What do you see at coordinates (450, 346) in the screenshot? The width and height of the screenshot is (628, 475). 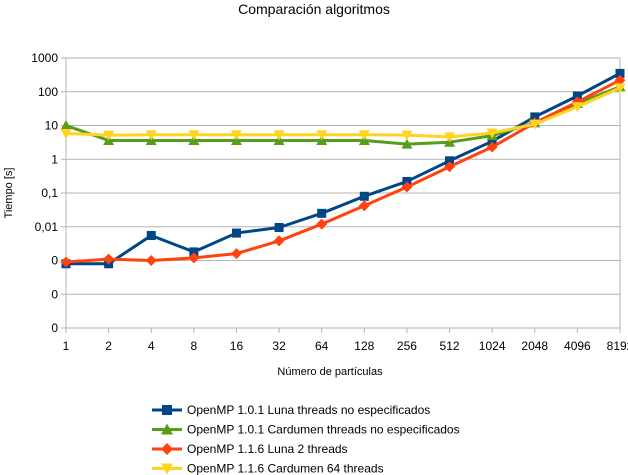 I see `x-tick-label: 512` at bounding box center [450, 346].